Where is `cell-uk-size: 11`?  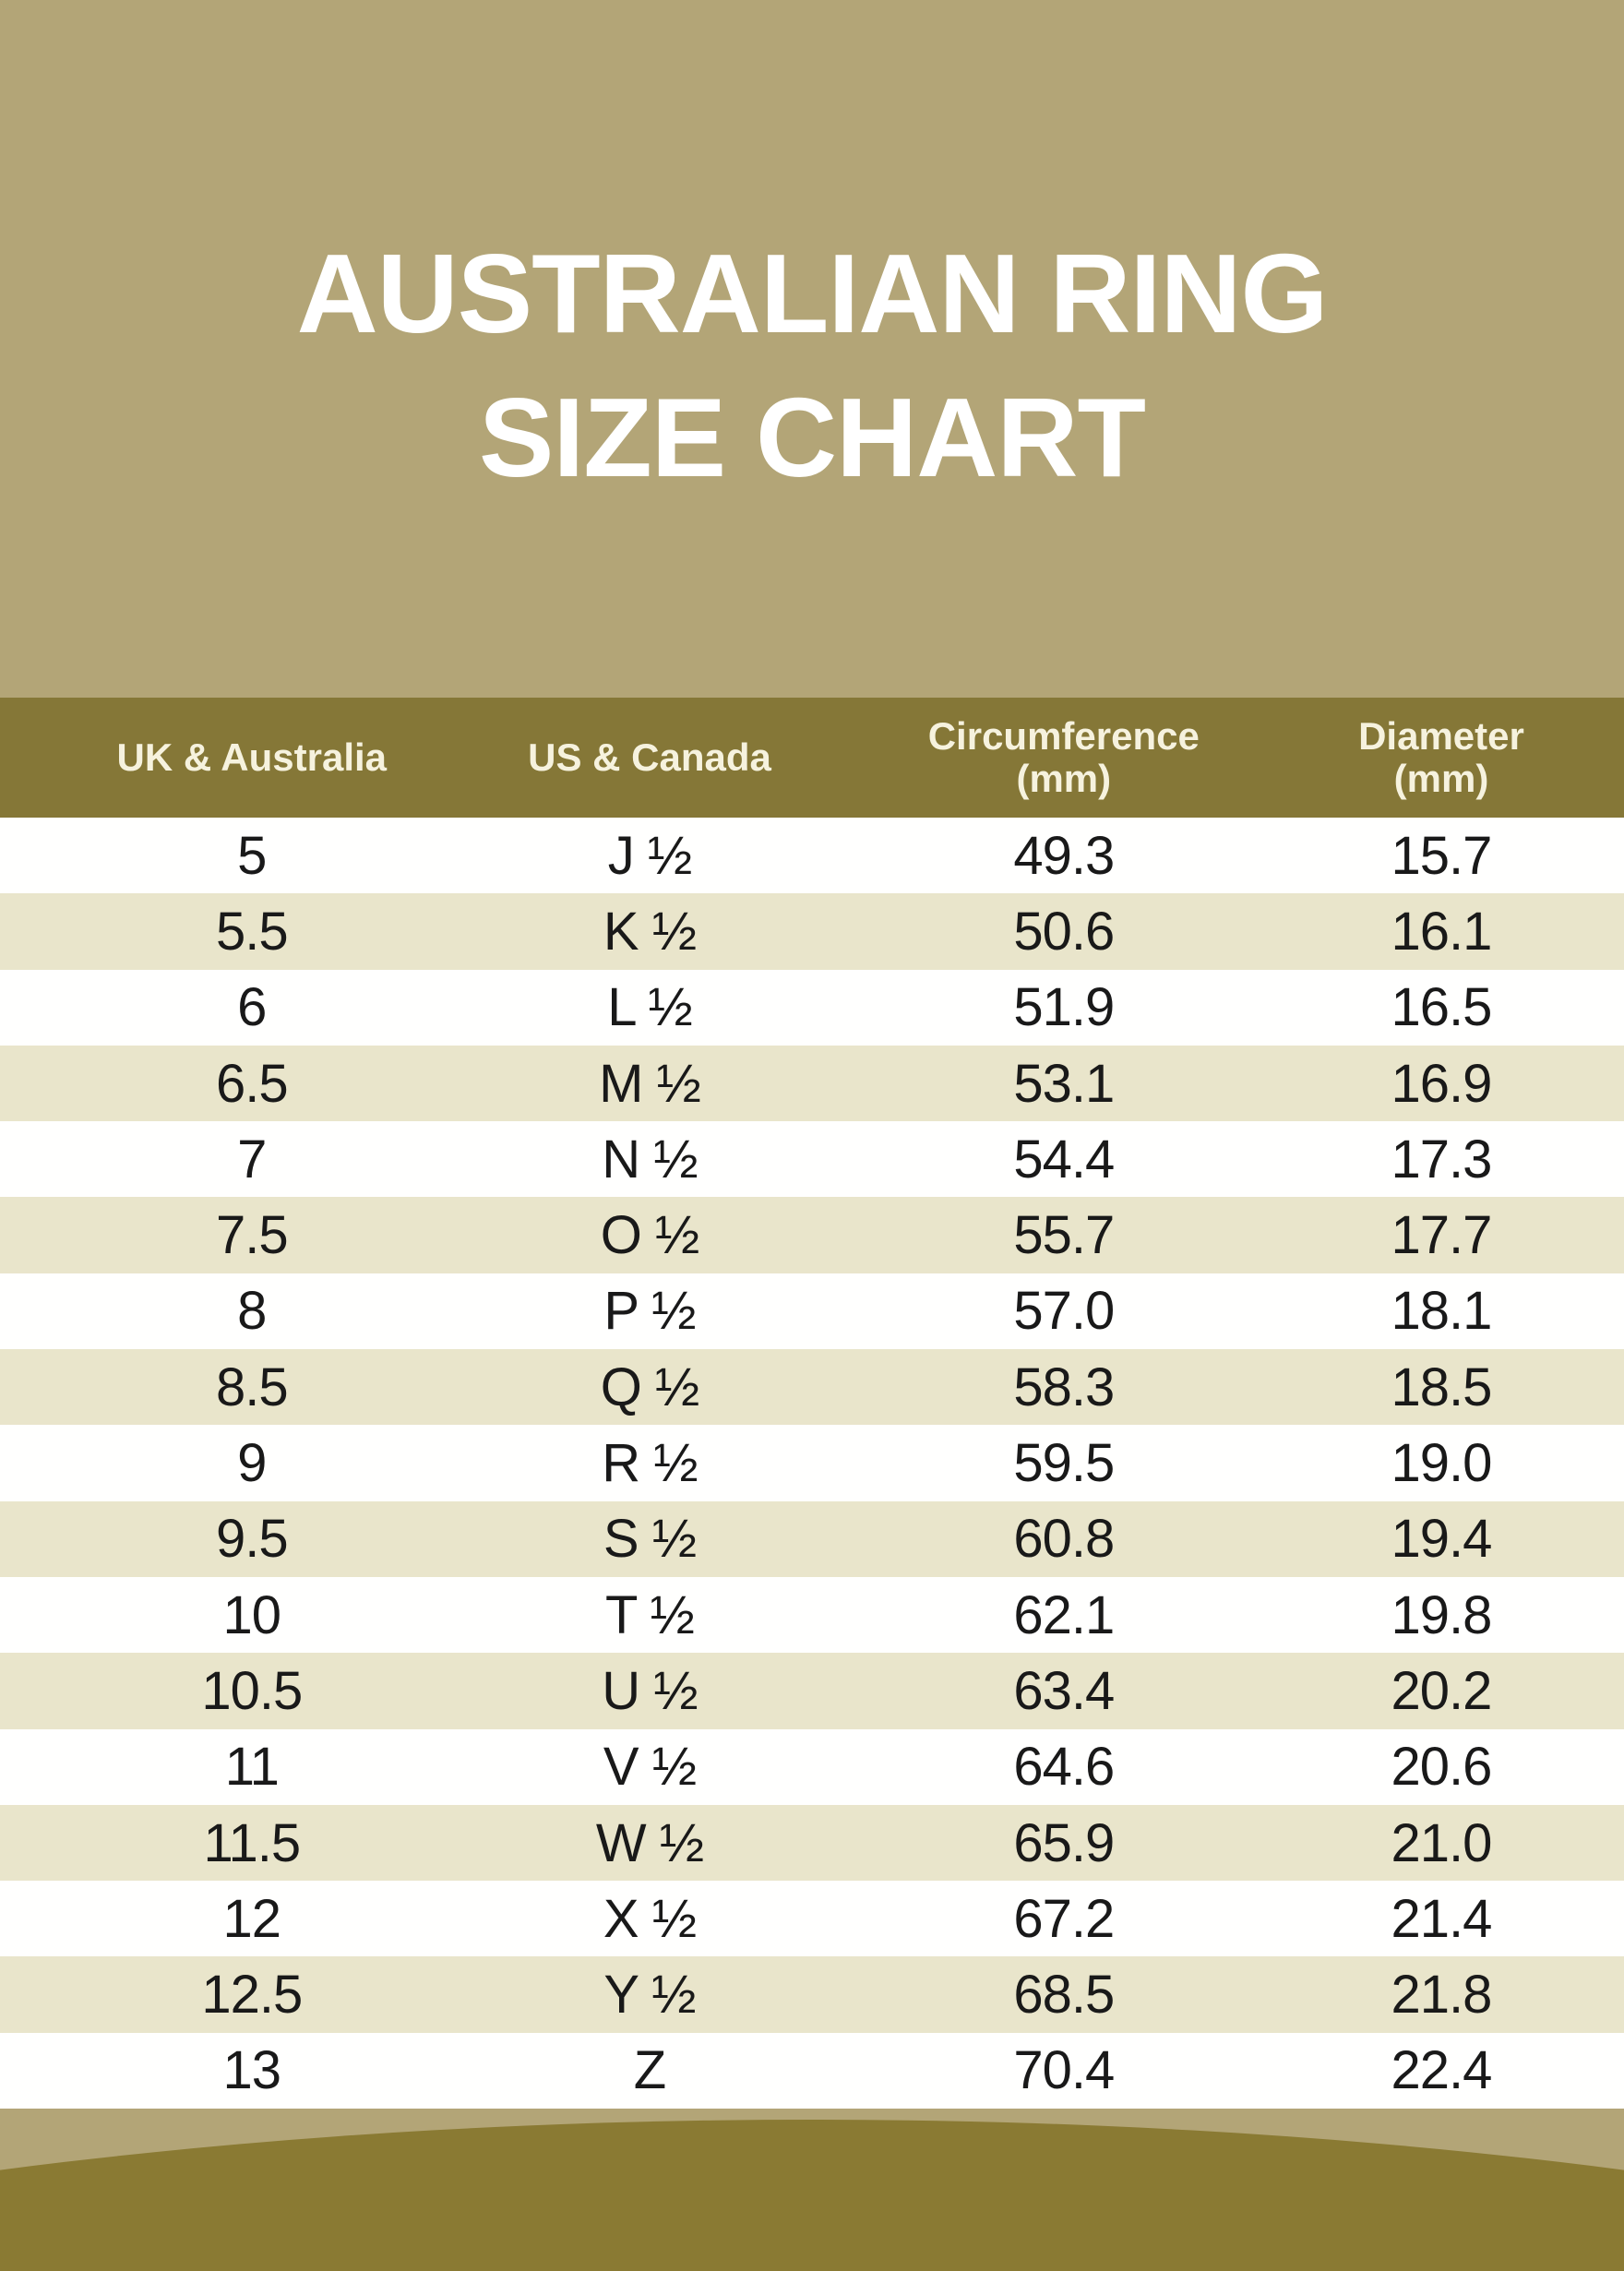 cell-uk-size: 11 is located at coordinates (252, 1767).